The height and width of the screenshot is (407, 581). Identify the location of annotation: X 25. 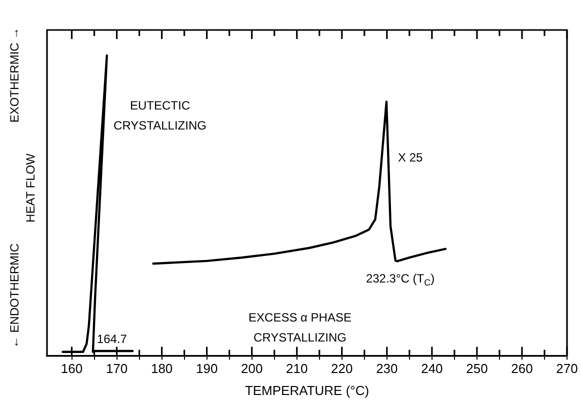
(411, 157).